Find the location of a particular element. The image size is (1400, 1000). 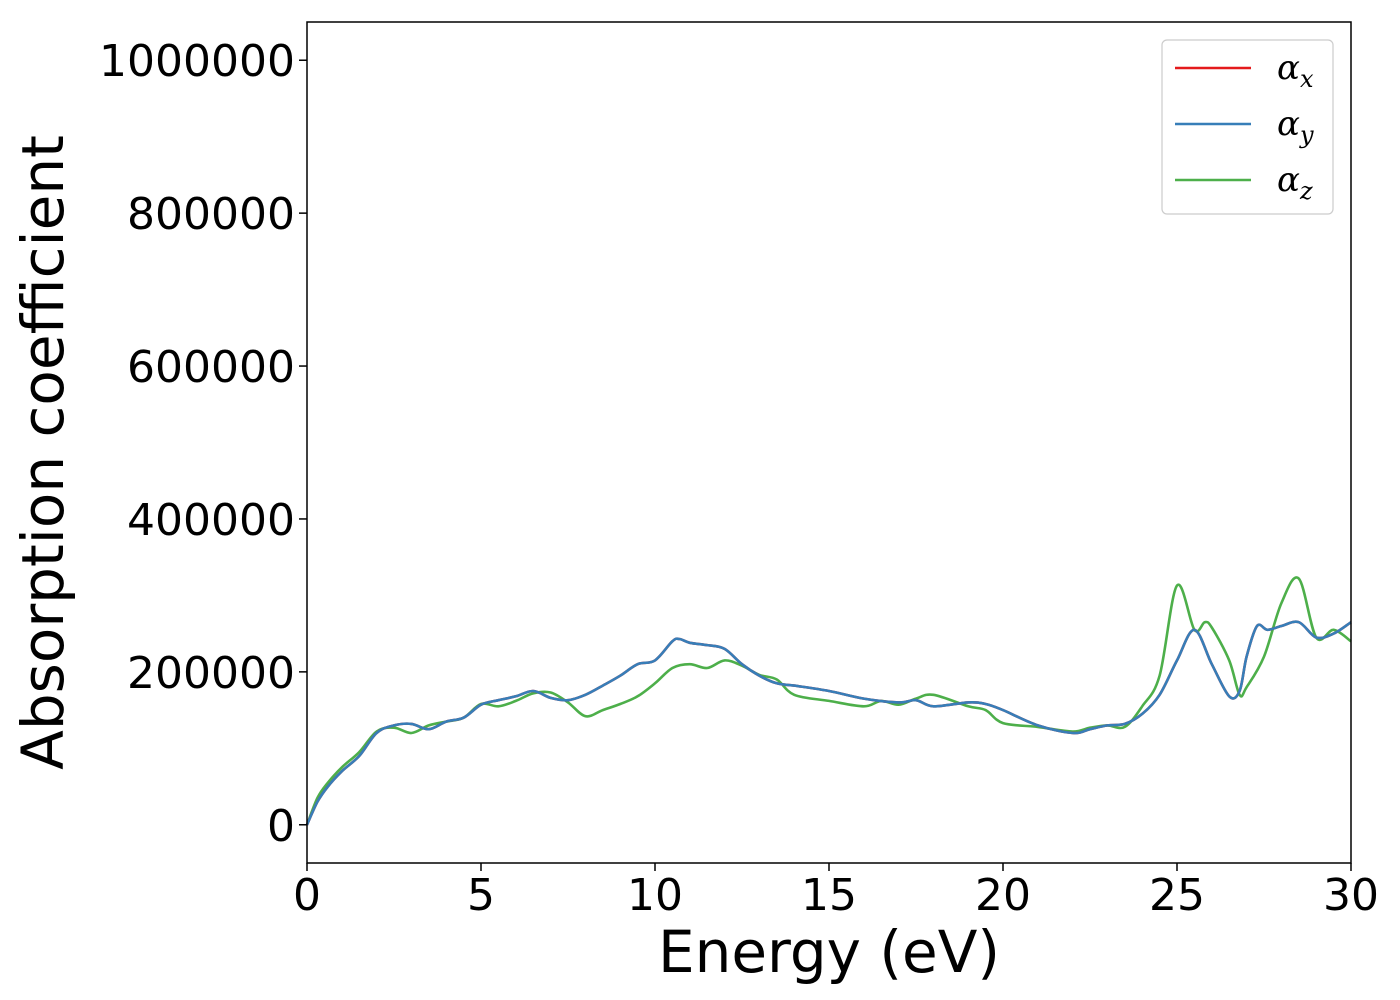

x-axis-ticks: 0 5 10 15 20 25 30 is located at coordinates (836, 892).